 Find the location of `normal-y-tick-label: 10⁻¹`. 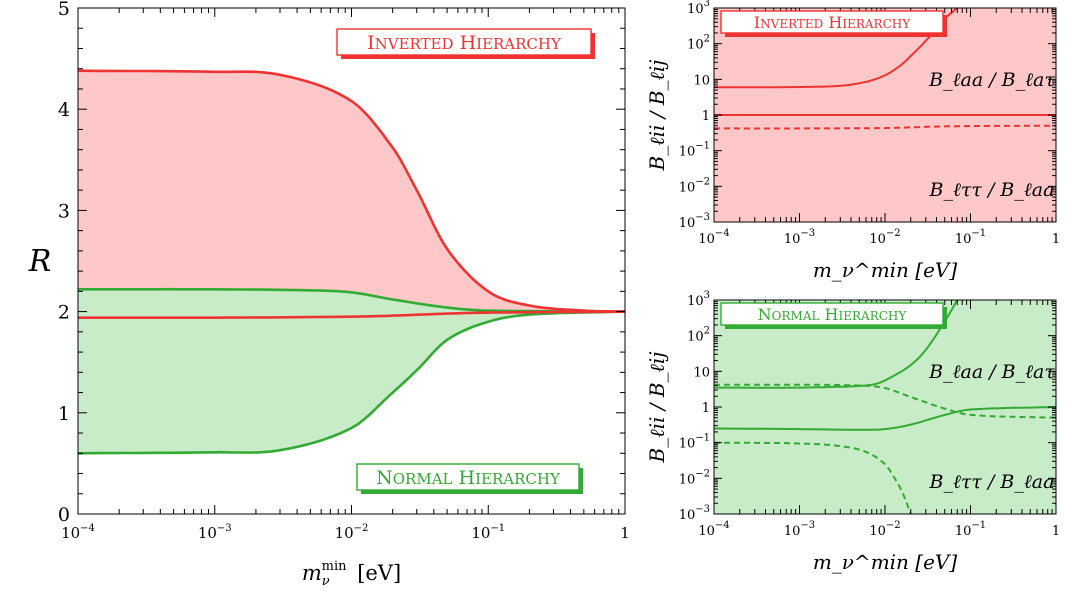

normal-y-tick-label: 10⁻¹ is located at coordinates (694, 442).